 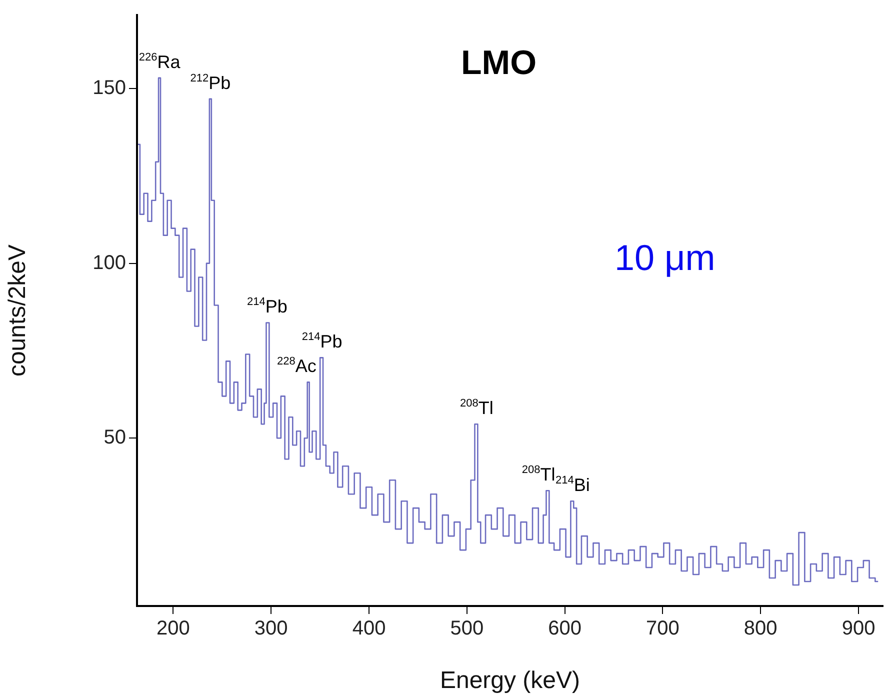 I want to click on x-tick-label: 300, so click(x=271, y=629).